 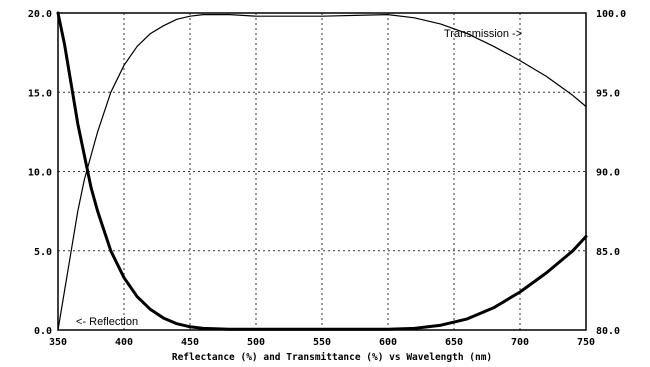 I want to click on transmission-annotation: Transmission ->, so click(x=483, y=34).